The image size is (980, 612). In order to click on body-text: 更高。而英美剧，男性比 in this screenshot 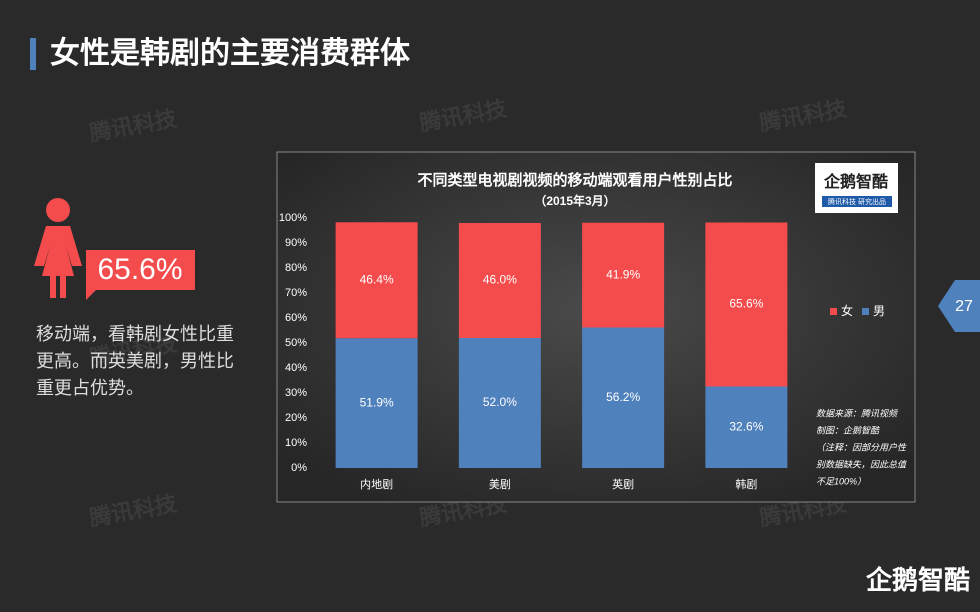, I will do `click(135, 361)`.